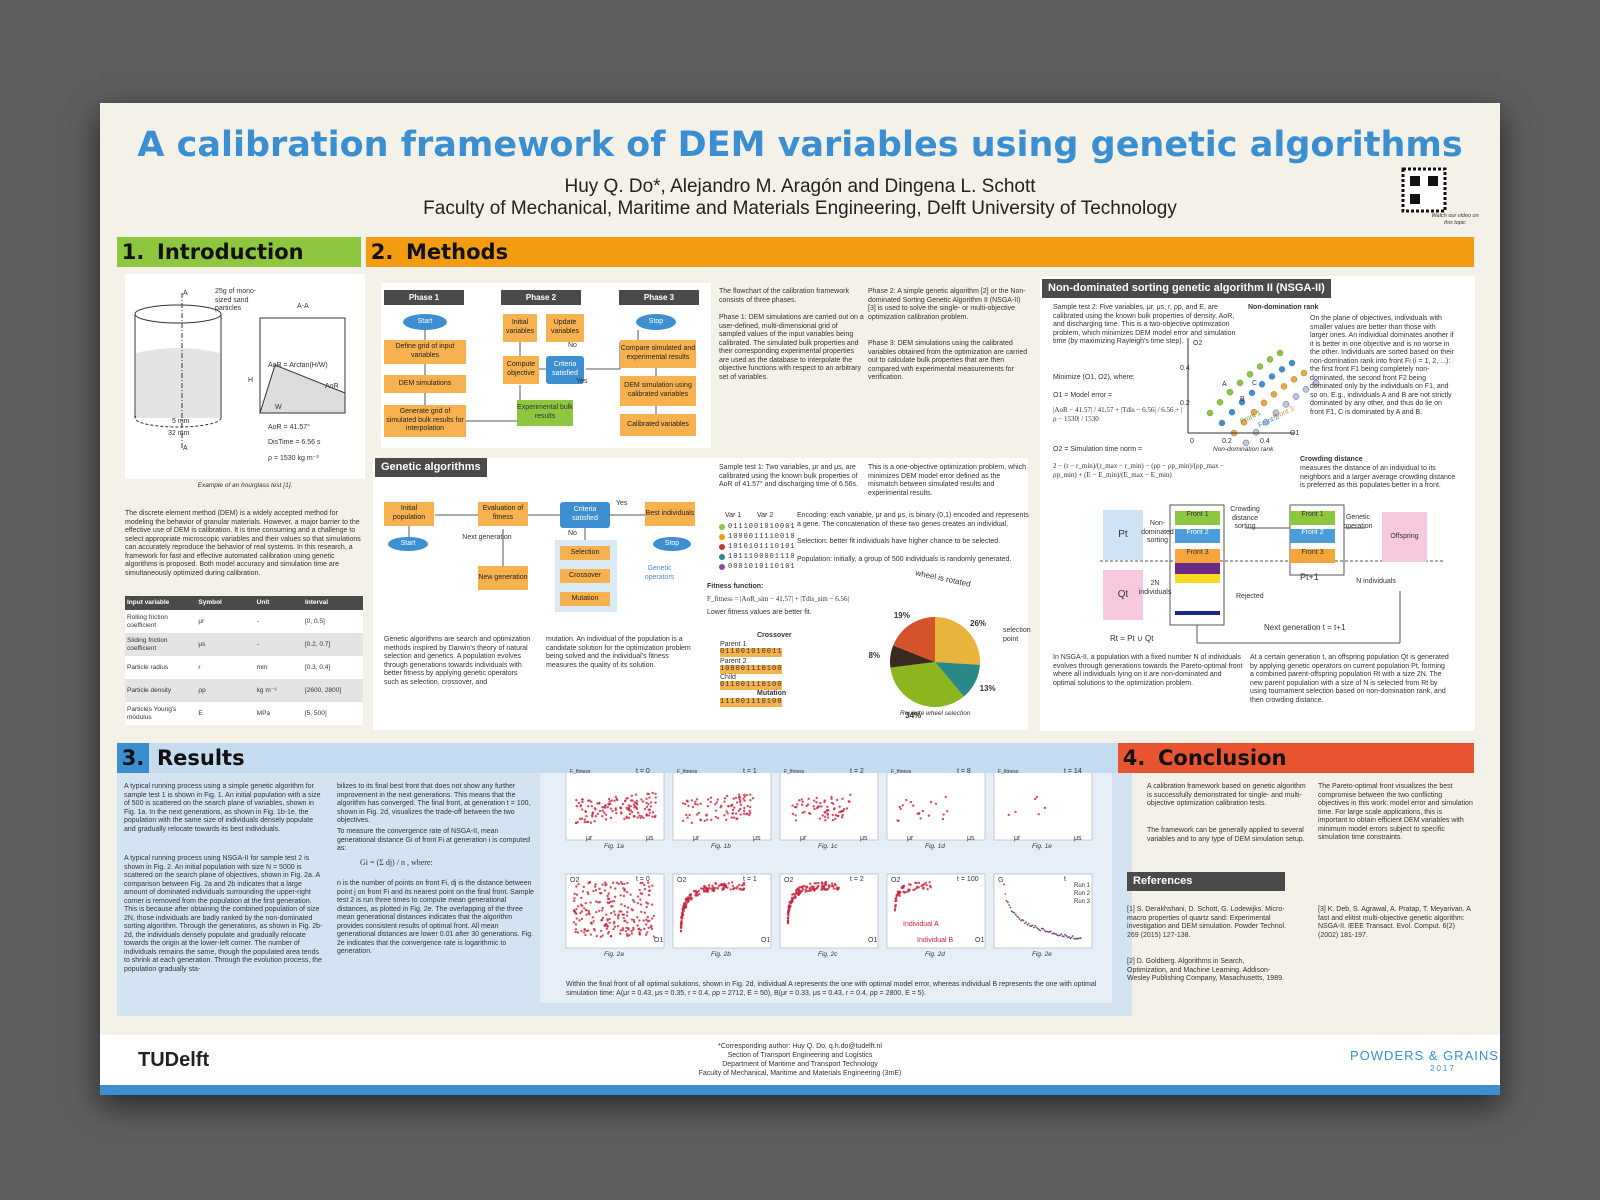 Image resolution: width=1600 pixels, height=1200 pixels. I want to click on diagram-pt1: Pt+1, so click(1309, 577).